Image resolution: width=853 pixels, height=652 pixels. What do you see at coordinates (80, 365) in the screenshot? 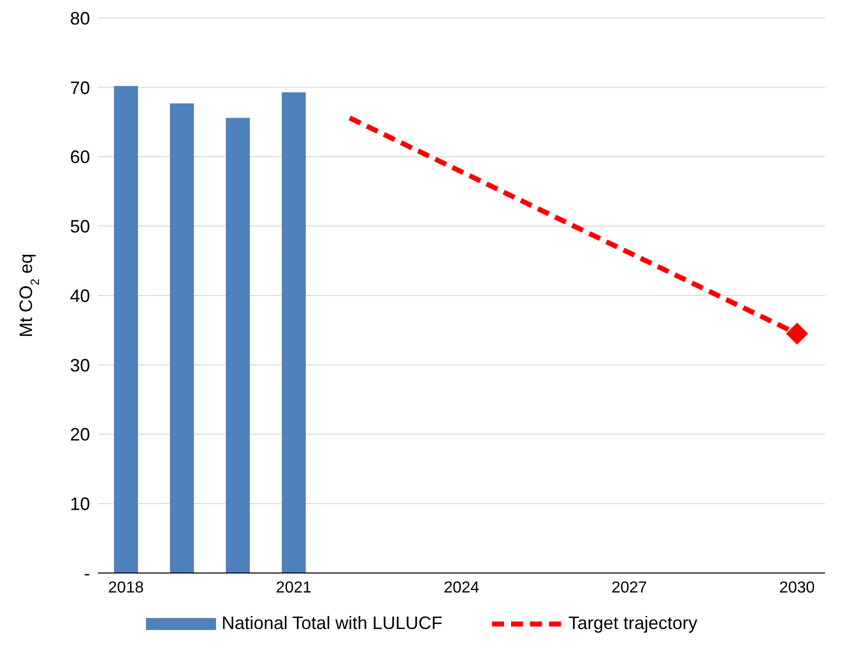
I see `y-tick-label: 30` at bounding box center [80, 365].